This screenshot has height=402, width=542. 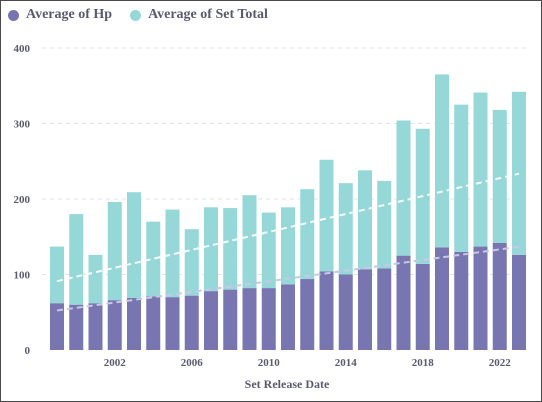 I want to click on x-tick-label: 2022, so click(x=500, y=363).